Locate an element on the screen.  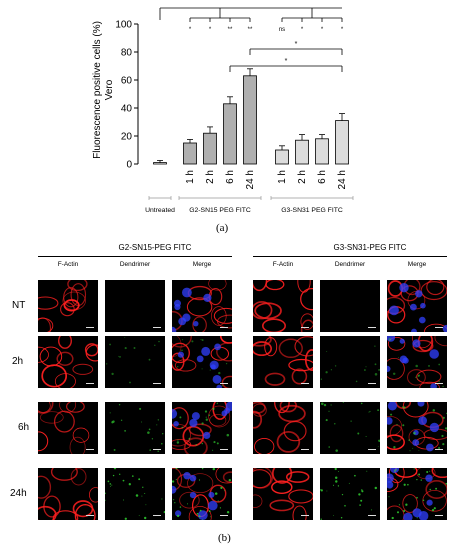
y-tick-label: 60 is located at coordinates (127, 81).